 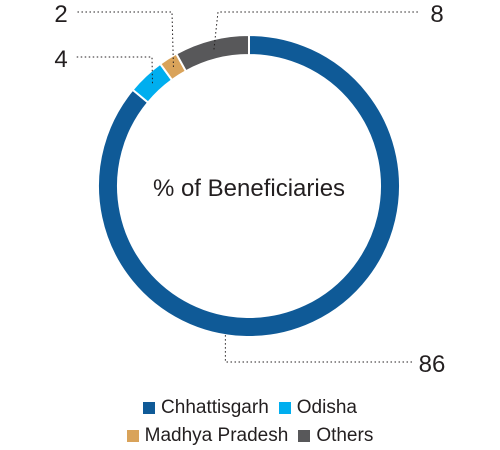 What do you see at coordinates (212, 53) in the screenshot?
I see `slice-others` at bounding box center [212, 53].